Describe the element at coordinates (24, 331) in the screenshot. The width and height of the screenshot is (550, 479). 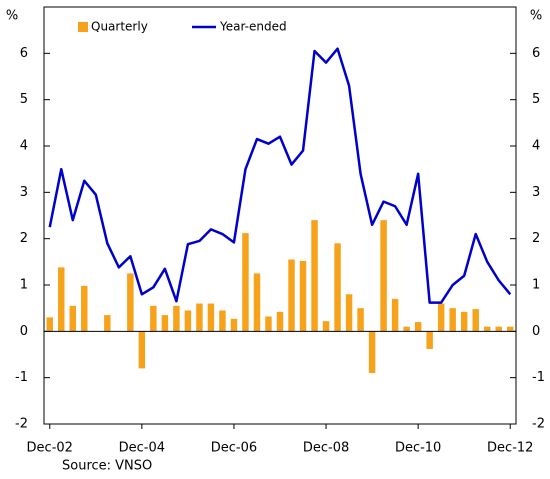
I see `y-tick-label: 0` at that location.